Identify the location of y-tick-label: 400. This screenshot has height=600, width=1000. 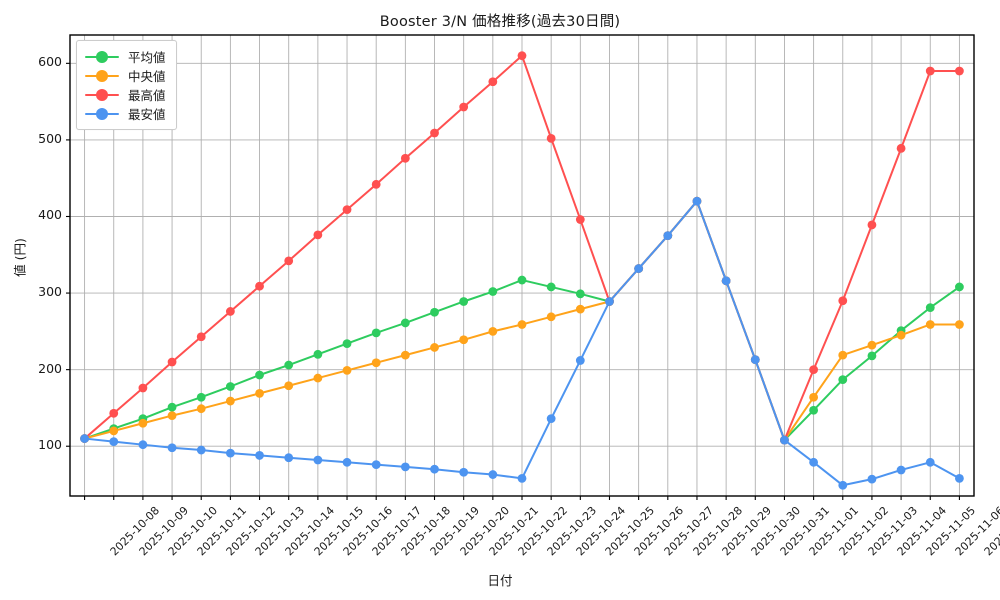
(50, 215).